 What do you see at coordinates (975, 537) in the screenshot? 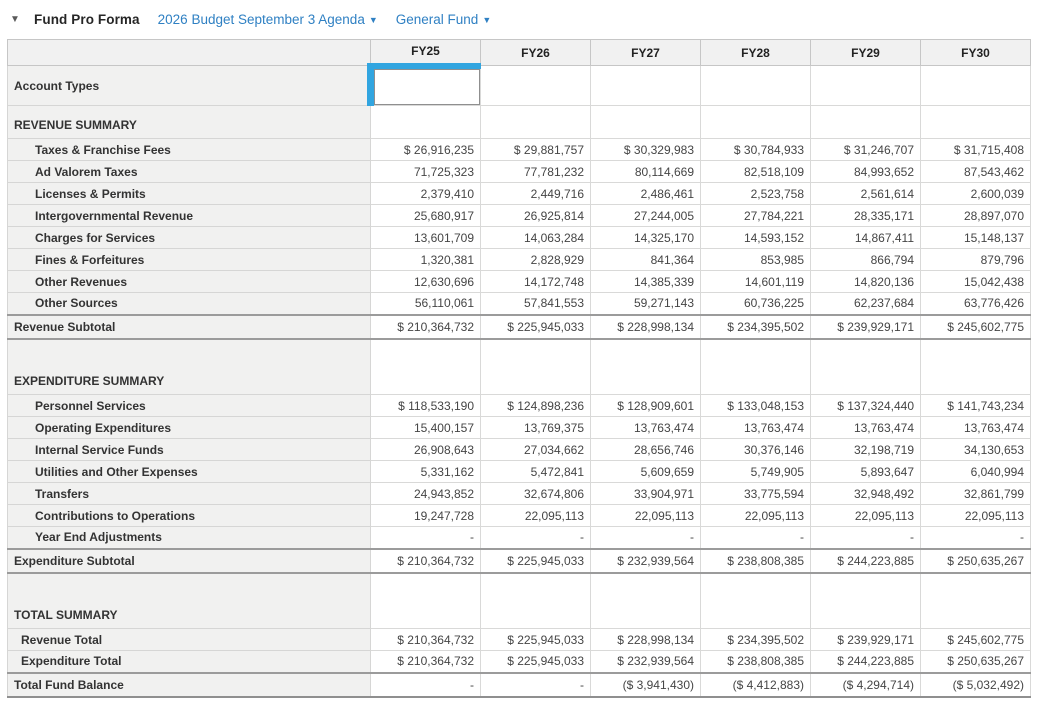
I see `cell-fy30: -` at bounding box center [975, 537].